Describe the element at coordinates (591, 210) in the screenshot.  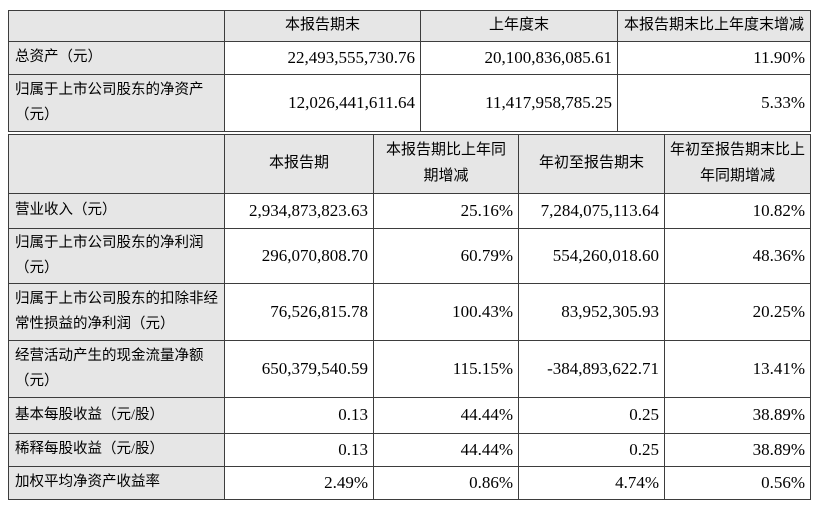
I see `cell-value: 7,284,075,113.64` at that location.